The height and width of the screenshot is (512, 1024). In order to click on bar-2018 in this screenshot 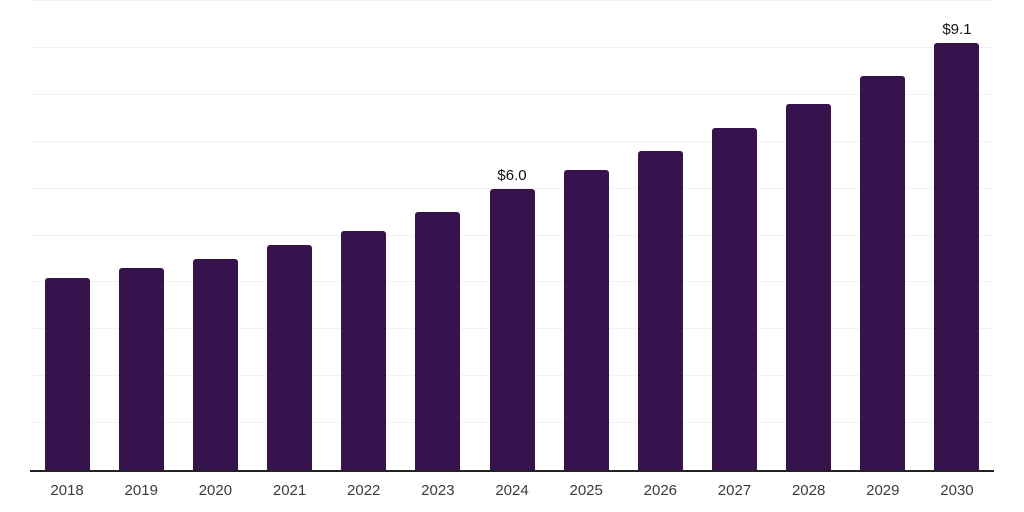, I will do `click(67, 373)`.